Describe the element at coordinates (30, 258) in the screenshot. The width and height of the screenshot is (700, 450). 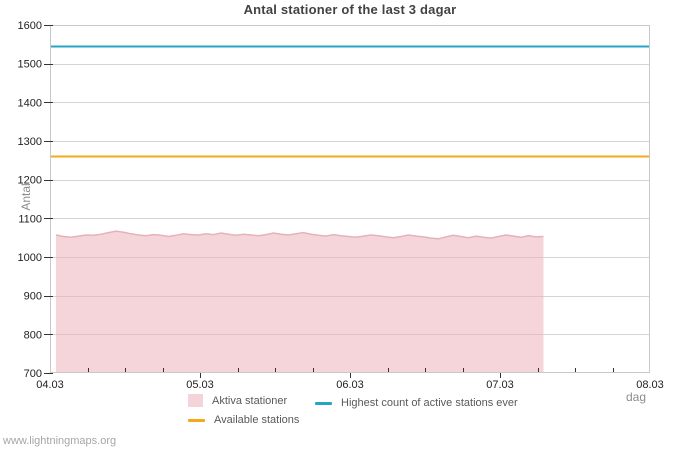
I see `y-tick-label: 1000` at that location.